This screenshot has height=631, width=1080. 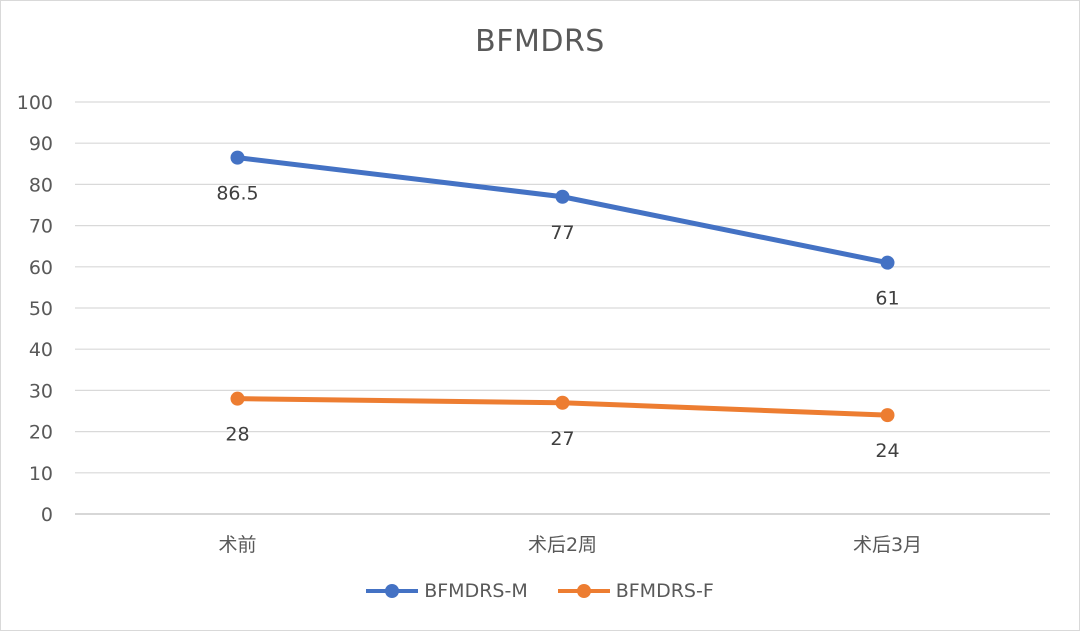 I want to click on y-tick-label: 50, so click(x=41, y=309).